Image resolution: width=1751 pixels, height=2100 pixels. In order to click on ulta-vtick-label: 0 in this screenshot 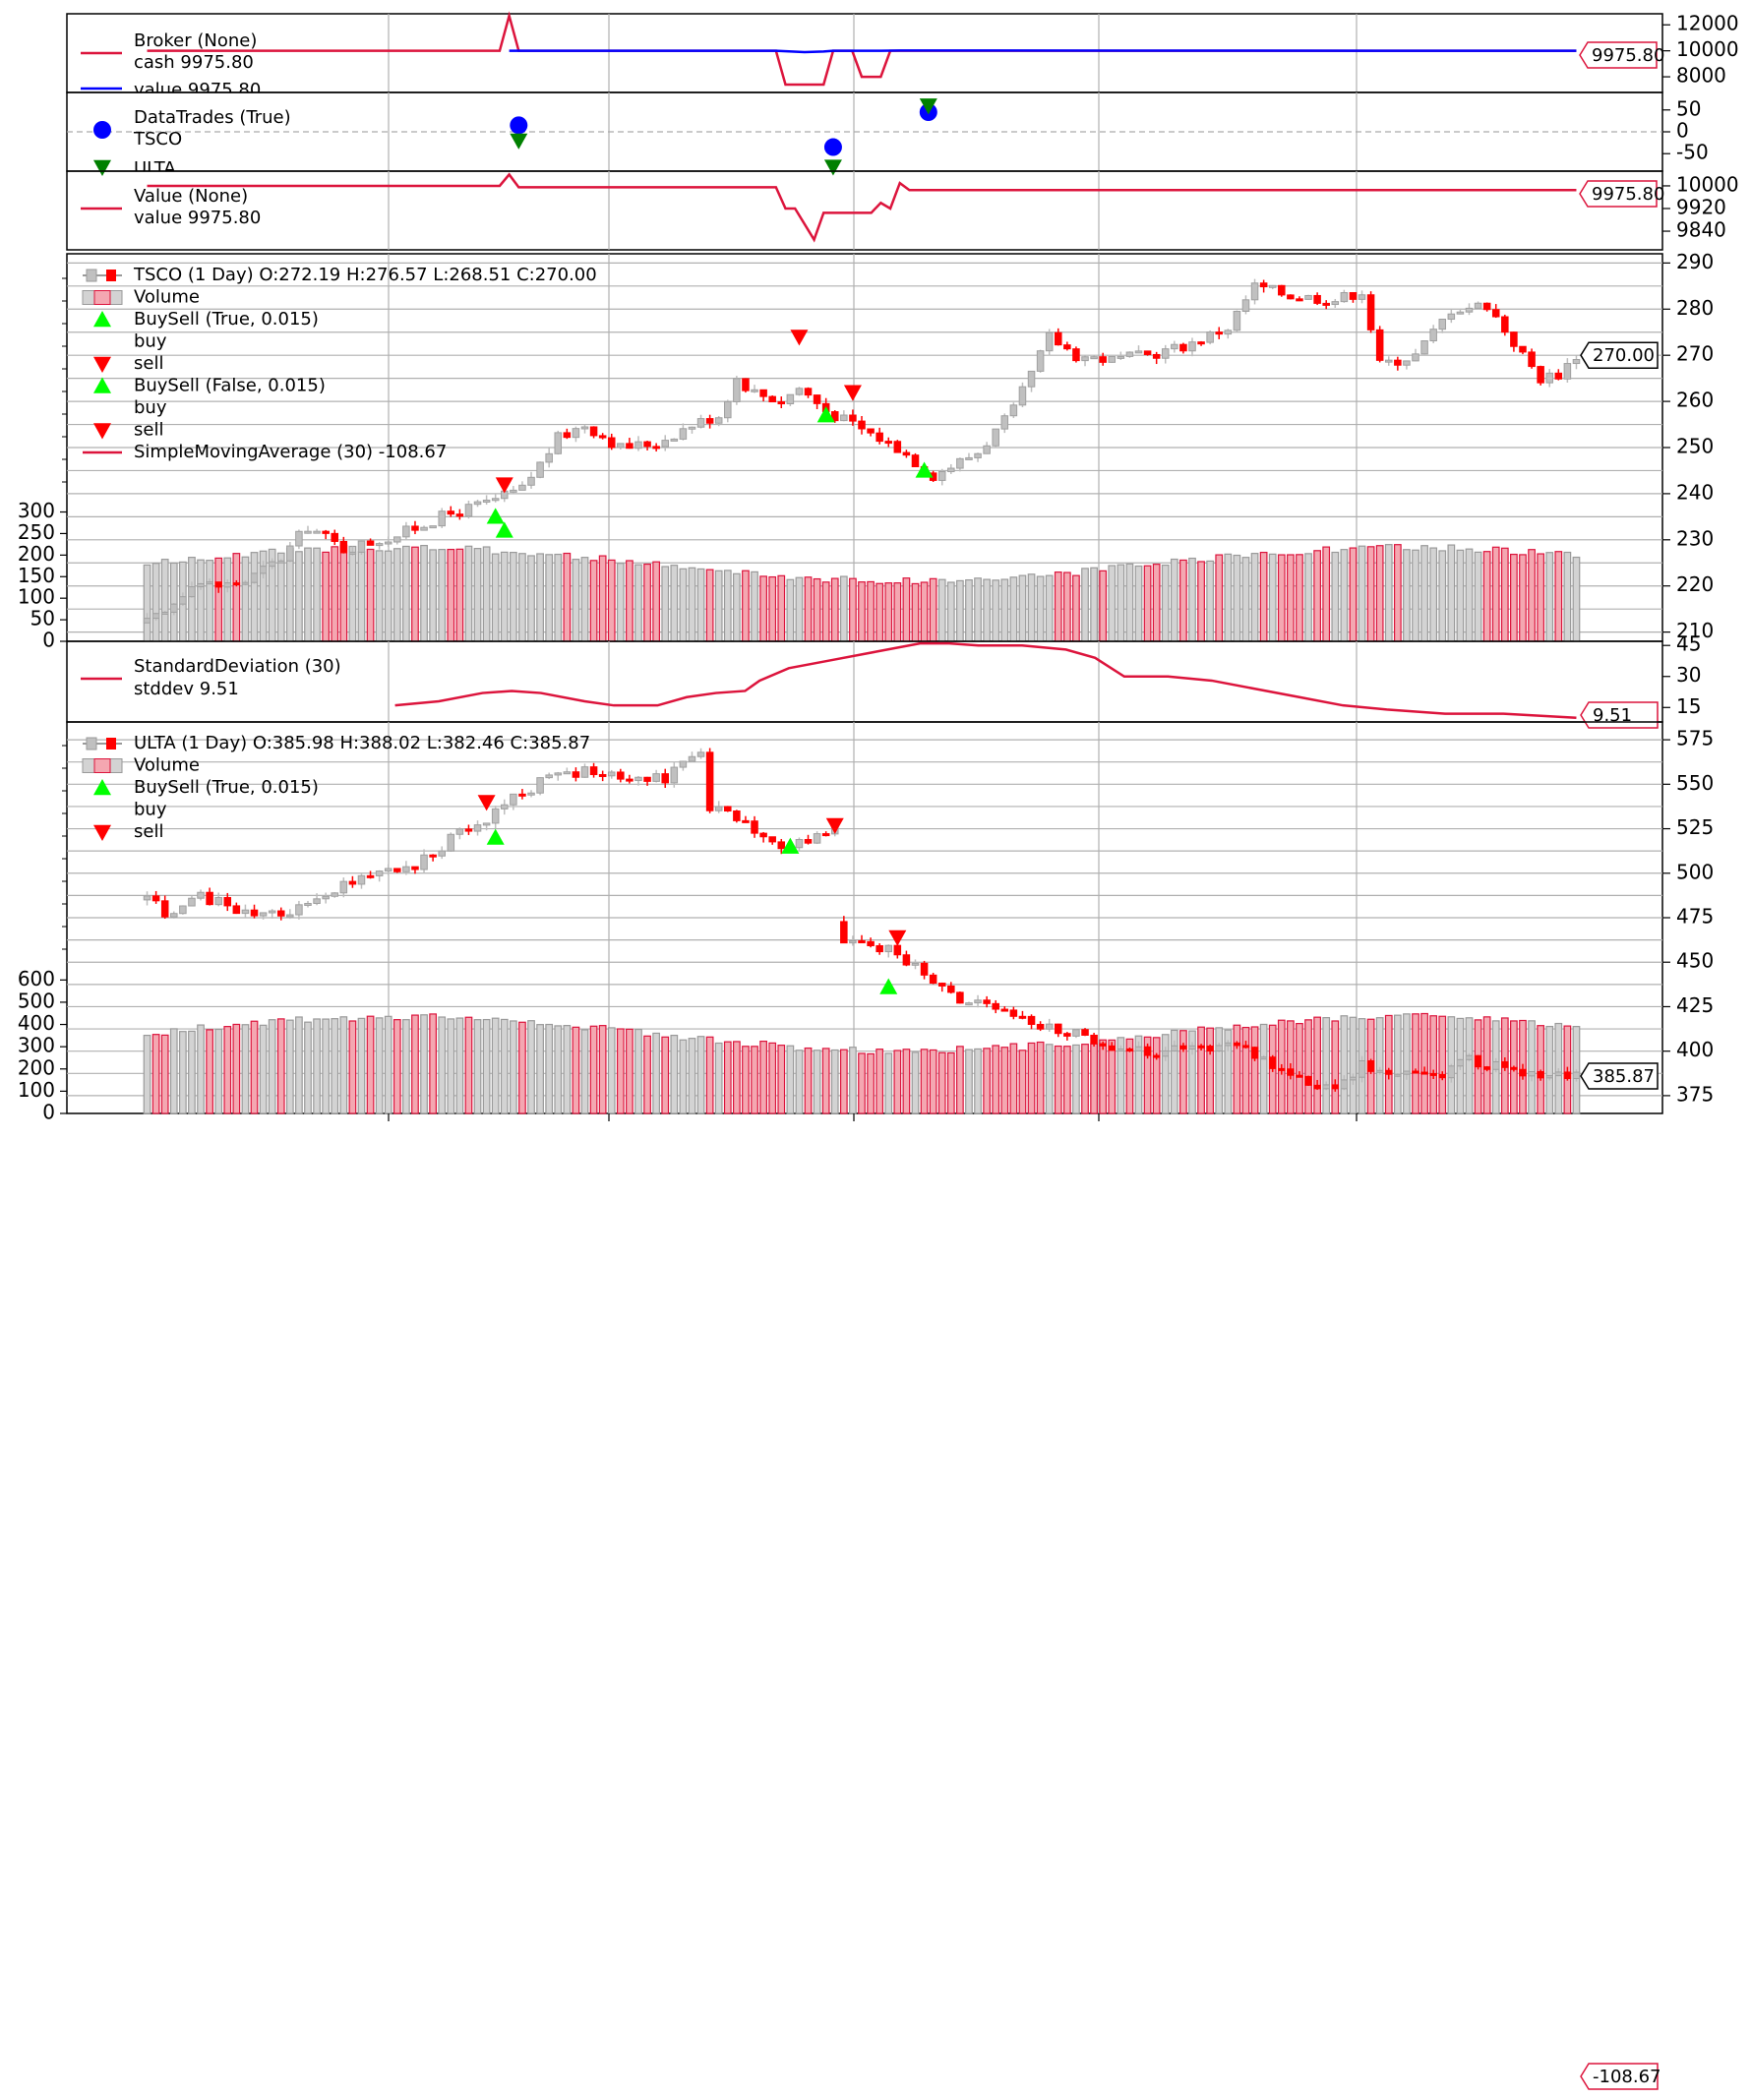, I will do `click(48, 1112)`.